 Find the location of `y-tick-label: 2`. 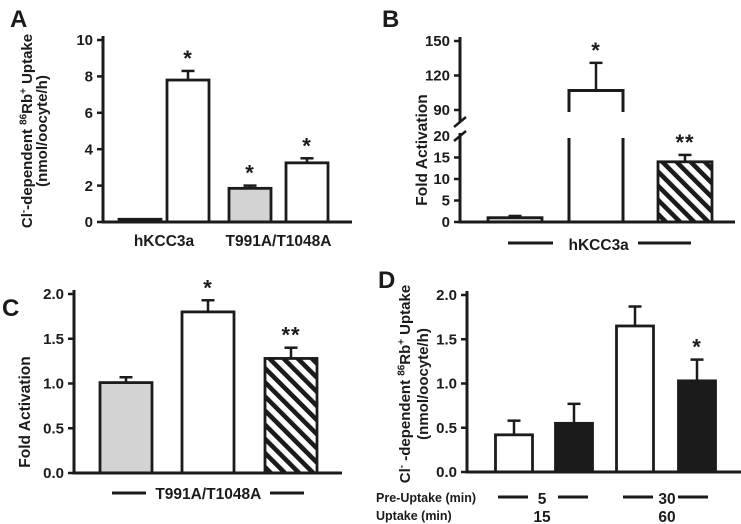

y-tick-label: 2 is located at coordinates (89, 186).